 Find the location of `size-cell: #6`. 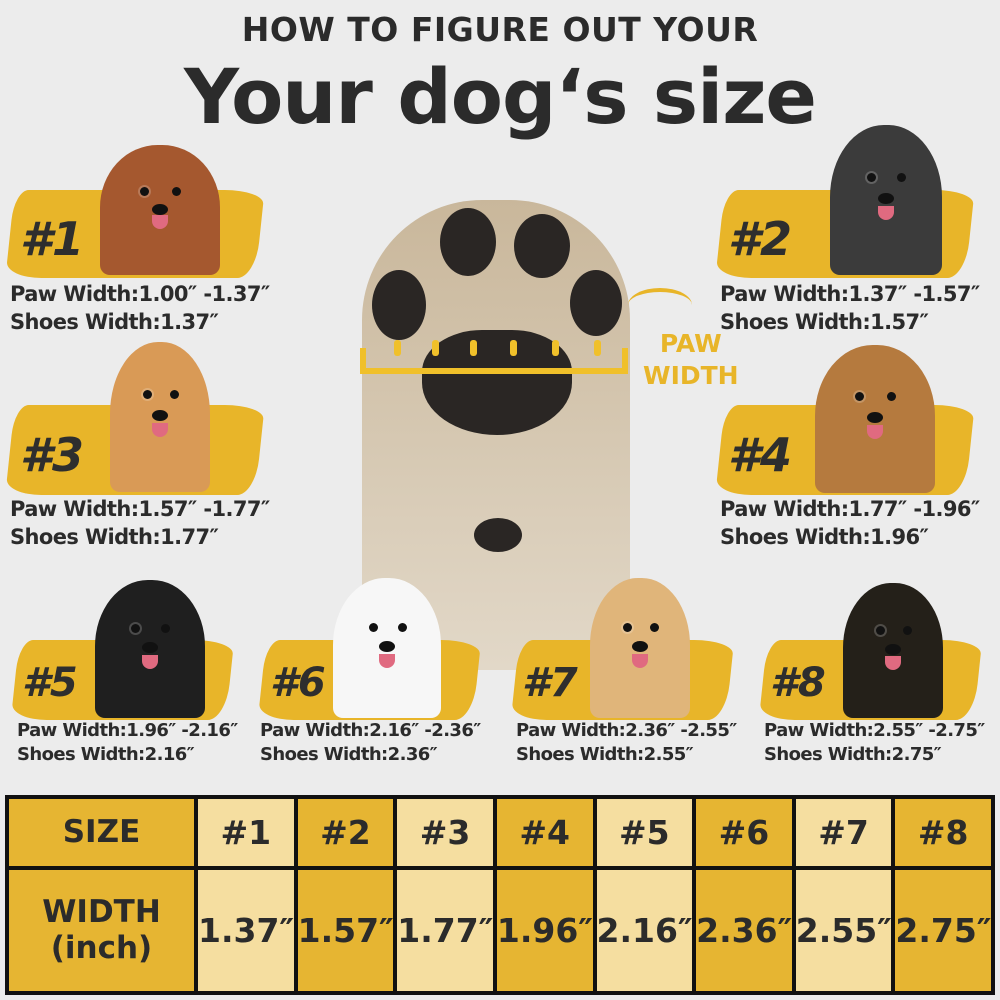

size-cell: #6 is located at coordinates (744, 832).